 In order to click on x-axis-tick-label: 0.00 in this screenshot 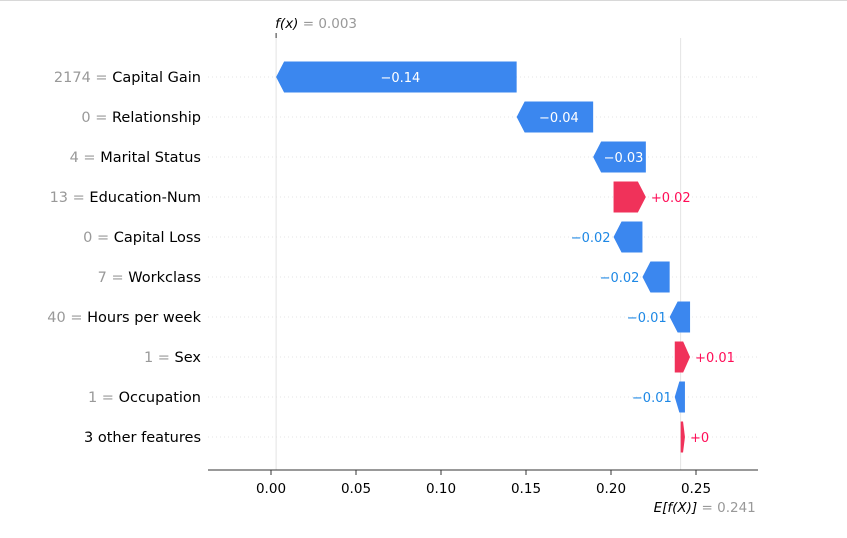, I will do `click(271, 489)`.